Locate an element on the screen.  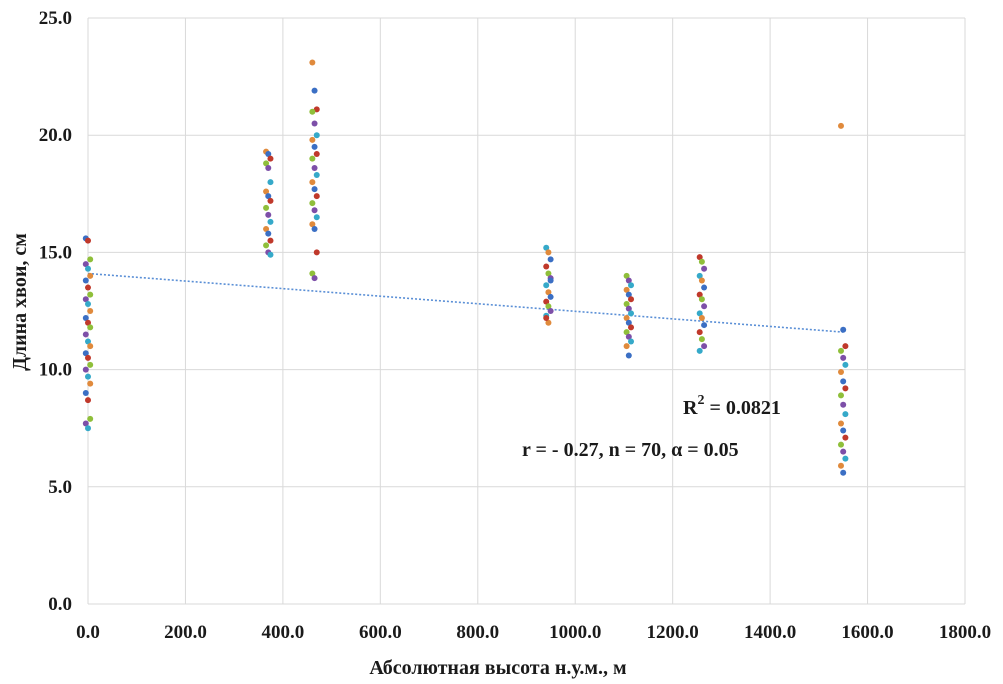
x-axis-title: Абсолютная высота н.у.м., м is located at coordinates (497, 668).